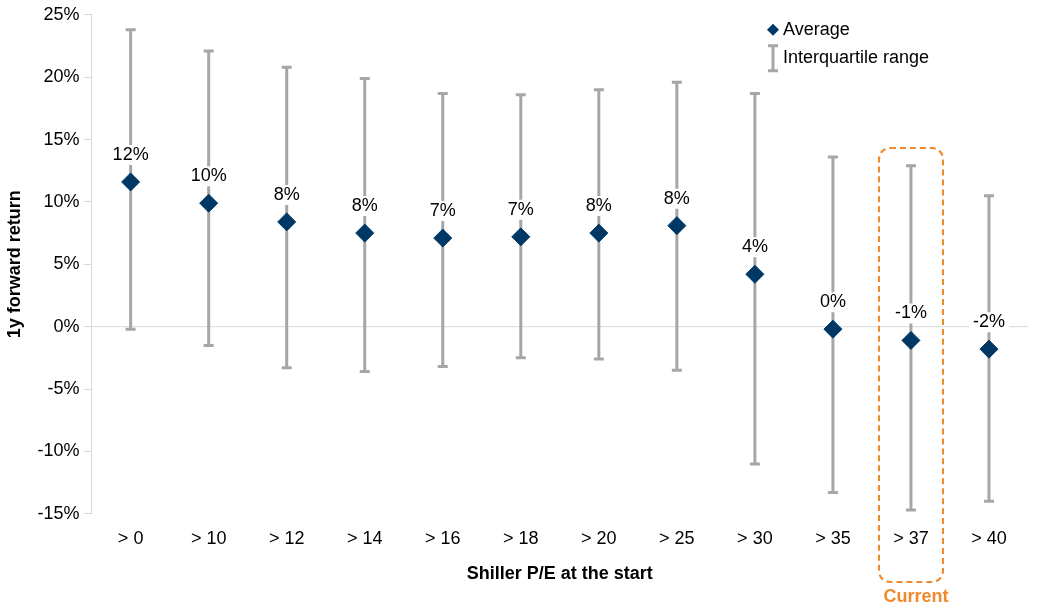  What do you see at coordinates (833, 537) in the screenshot?
I see `x-tick-label: > 35` at bounding box center [833, 537].